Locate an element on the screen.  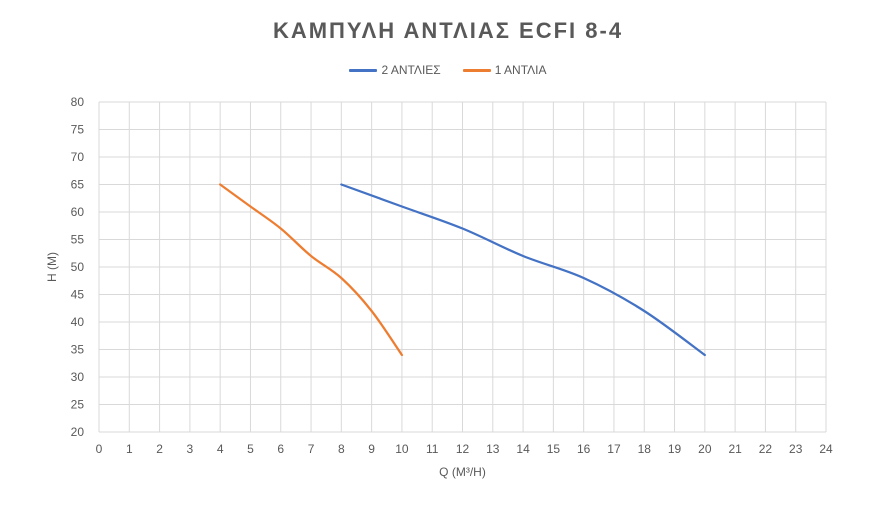
y-tick-label: 70 is located at coordinates (78, 157).